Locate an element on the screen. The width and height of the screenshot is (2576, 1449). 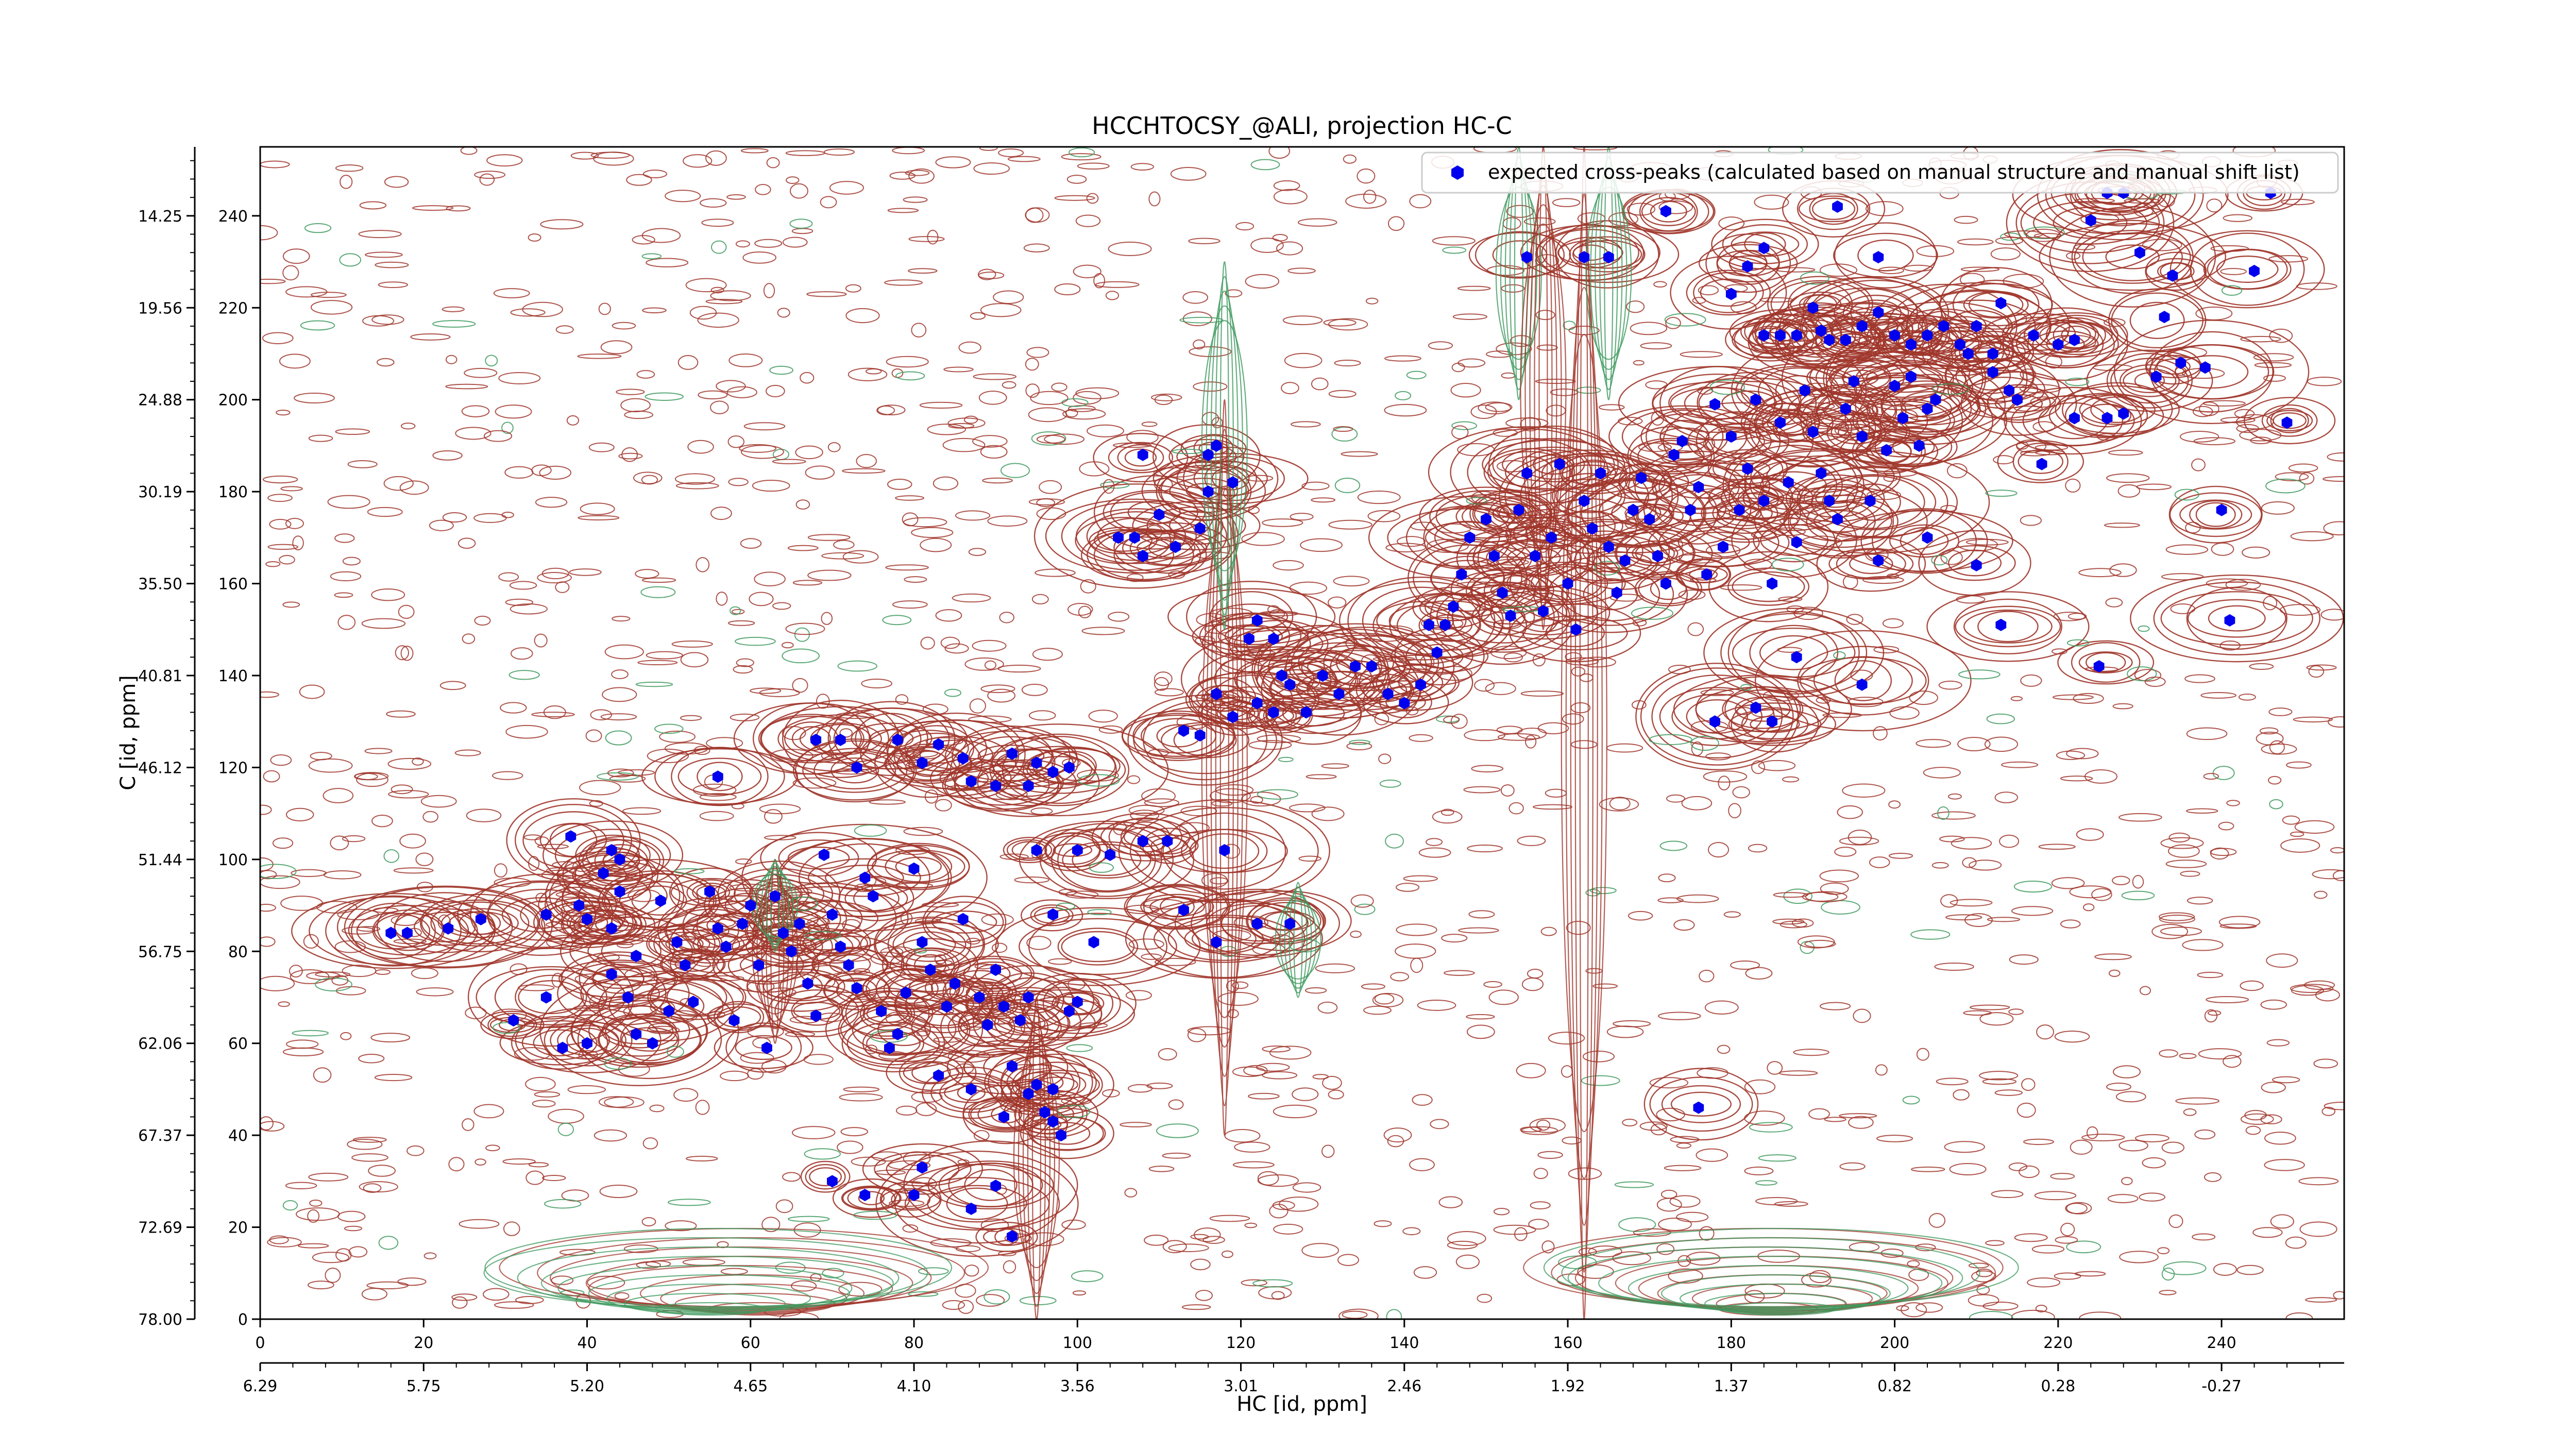
x-index-tick-label: 180 is located at coordinates (1731, 1343).